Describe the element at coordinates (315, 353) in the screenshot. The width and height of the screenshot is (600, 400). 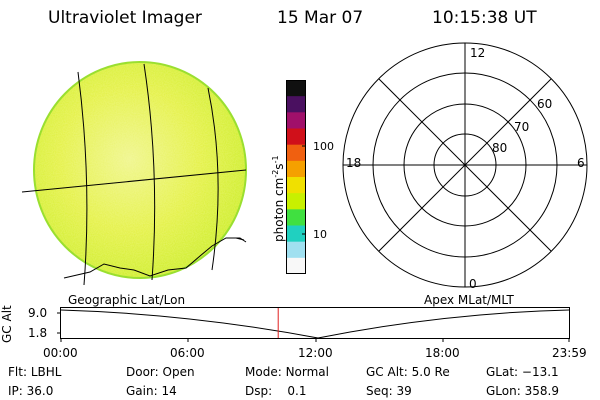
I see `alt-xtick-label-2: 12:00` at that location.